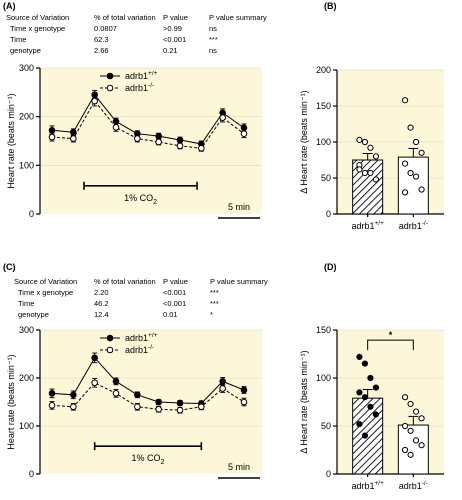 Image resolution: width=462 pixels, height=500 pixels. I want to click on y-axis-label: Heart rate (beats min⁻¹), so click(11, 401).